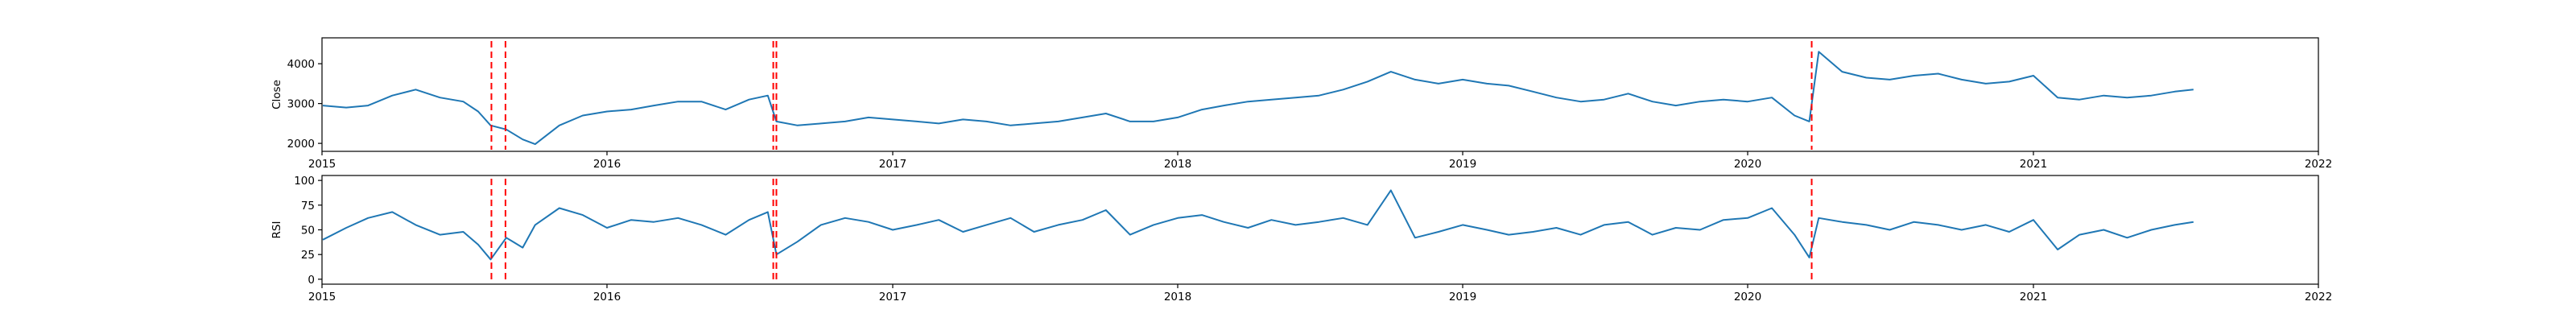 The height and width of the screenshot is (322, 2576). I want to click on rsi-x-tick-label: 2017, so click(892, 297).